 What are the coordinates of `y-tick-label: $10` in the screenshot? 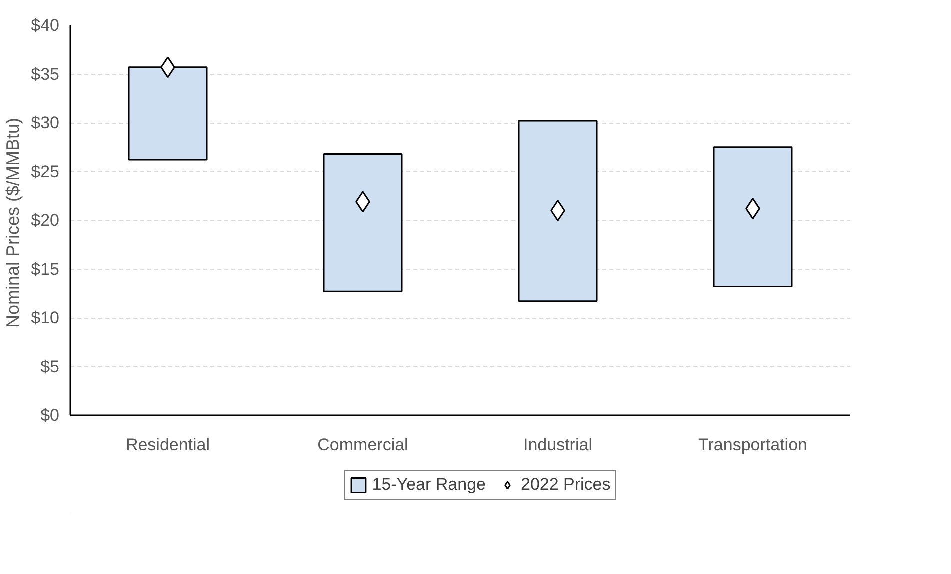 It's located at (45, 318).